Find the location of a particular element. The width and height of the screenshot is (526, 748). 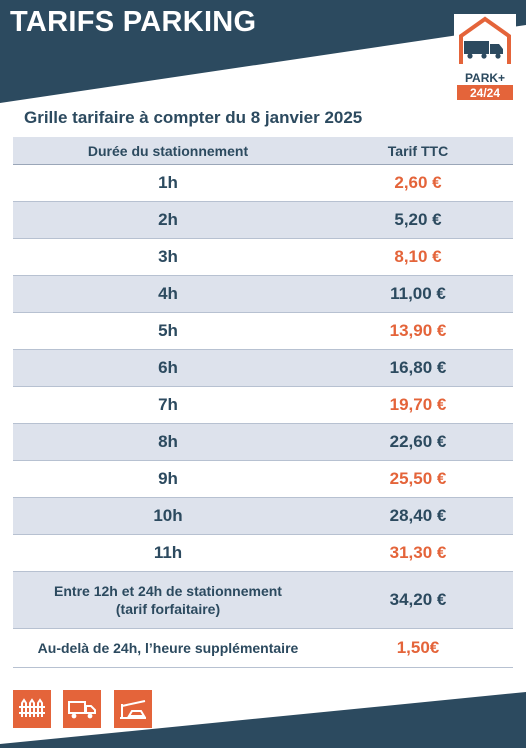

table-row: 7h 19,70 € is located at coordinates (263, 405).